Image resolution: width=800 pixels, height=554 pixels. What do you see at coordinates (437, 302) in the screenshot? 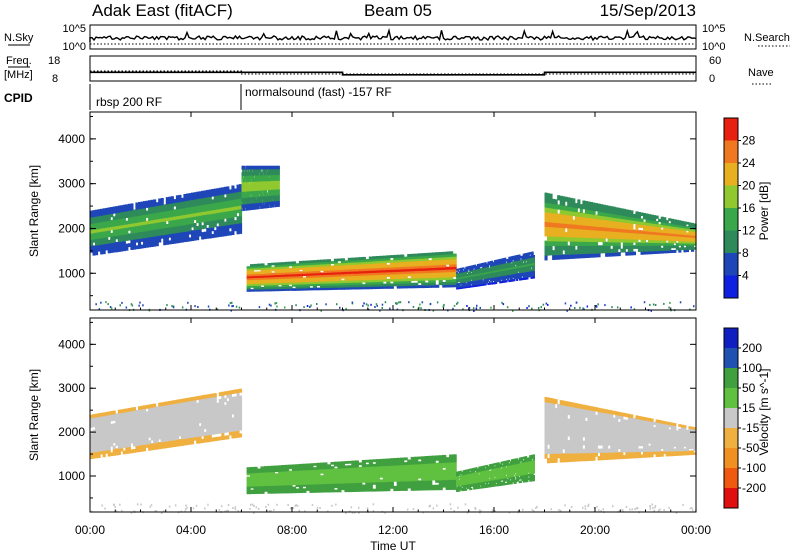
I see `echo-speckle` at bounding box center [437, 302].